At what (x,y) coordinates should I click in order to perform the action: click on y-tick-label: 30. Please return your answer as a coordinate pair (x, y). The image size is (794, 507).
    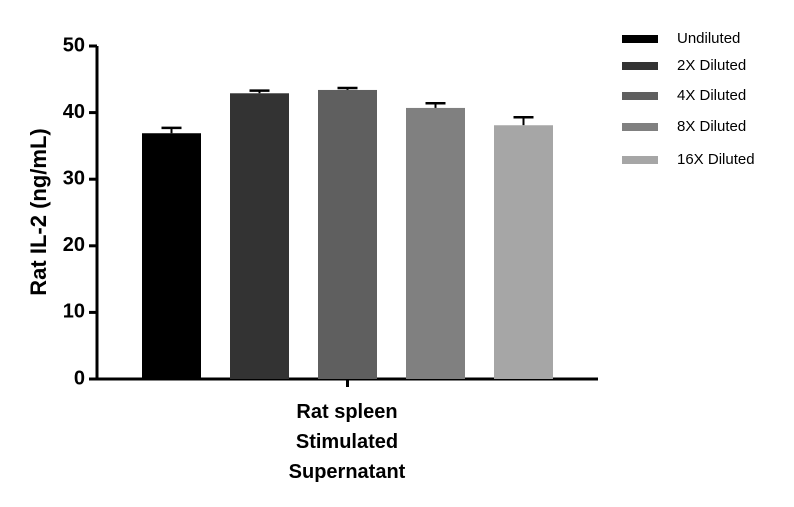
    Looking at the image, I should click on (74, 178).